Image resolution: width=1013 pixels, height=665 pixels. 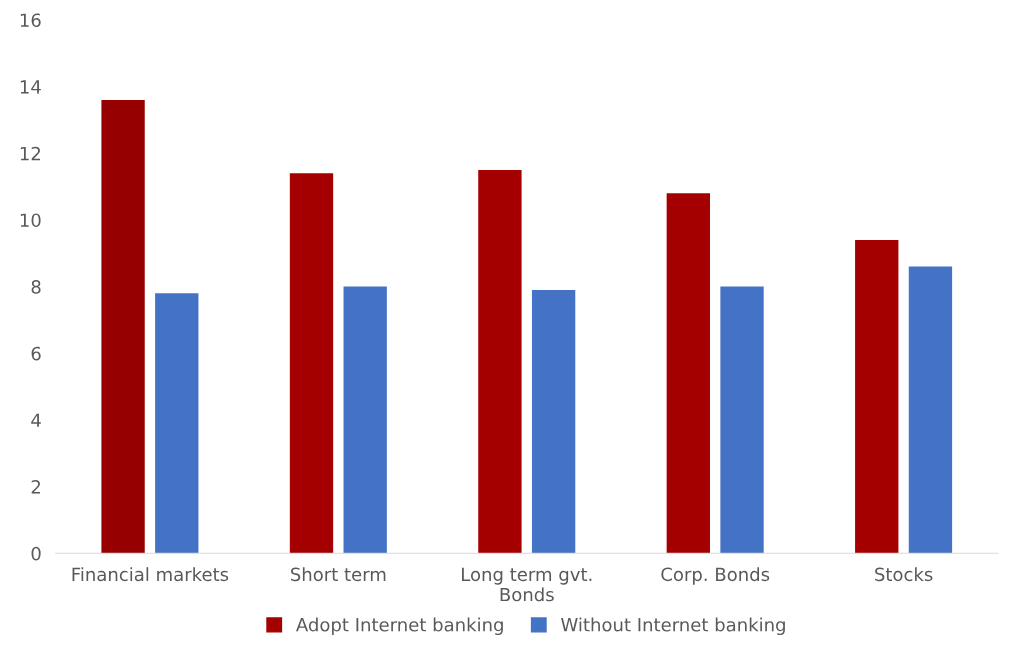 What do you see at coordinates (36, 353) in the screenshot?
I see `y-tick-label: 6` at bounding box center [36, 353].